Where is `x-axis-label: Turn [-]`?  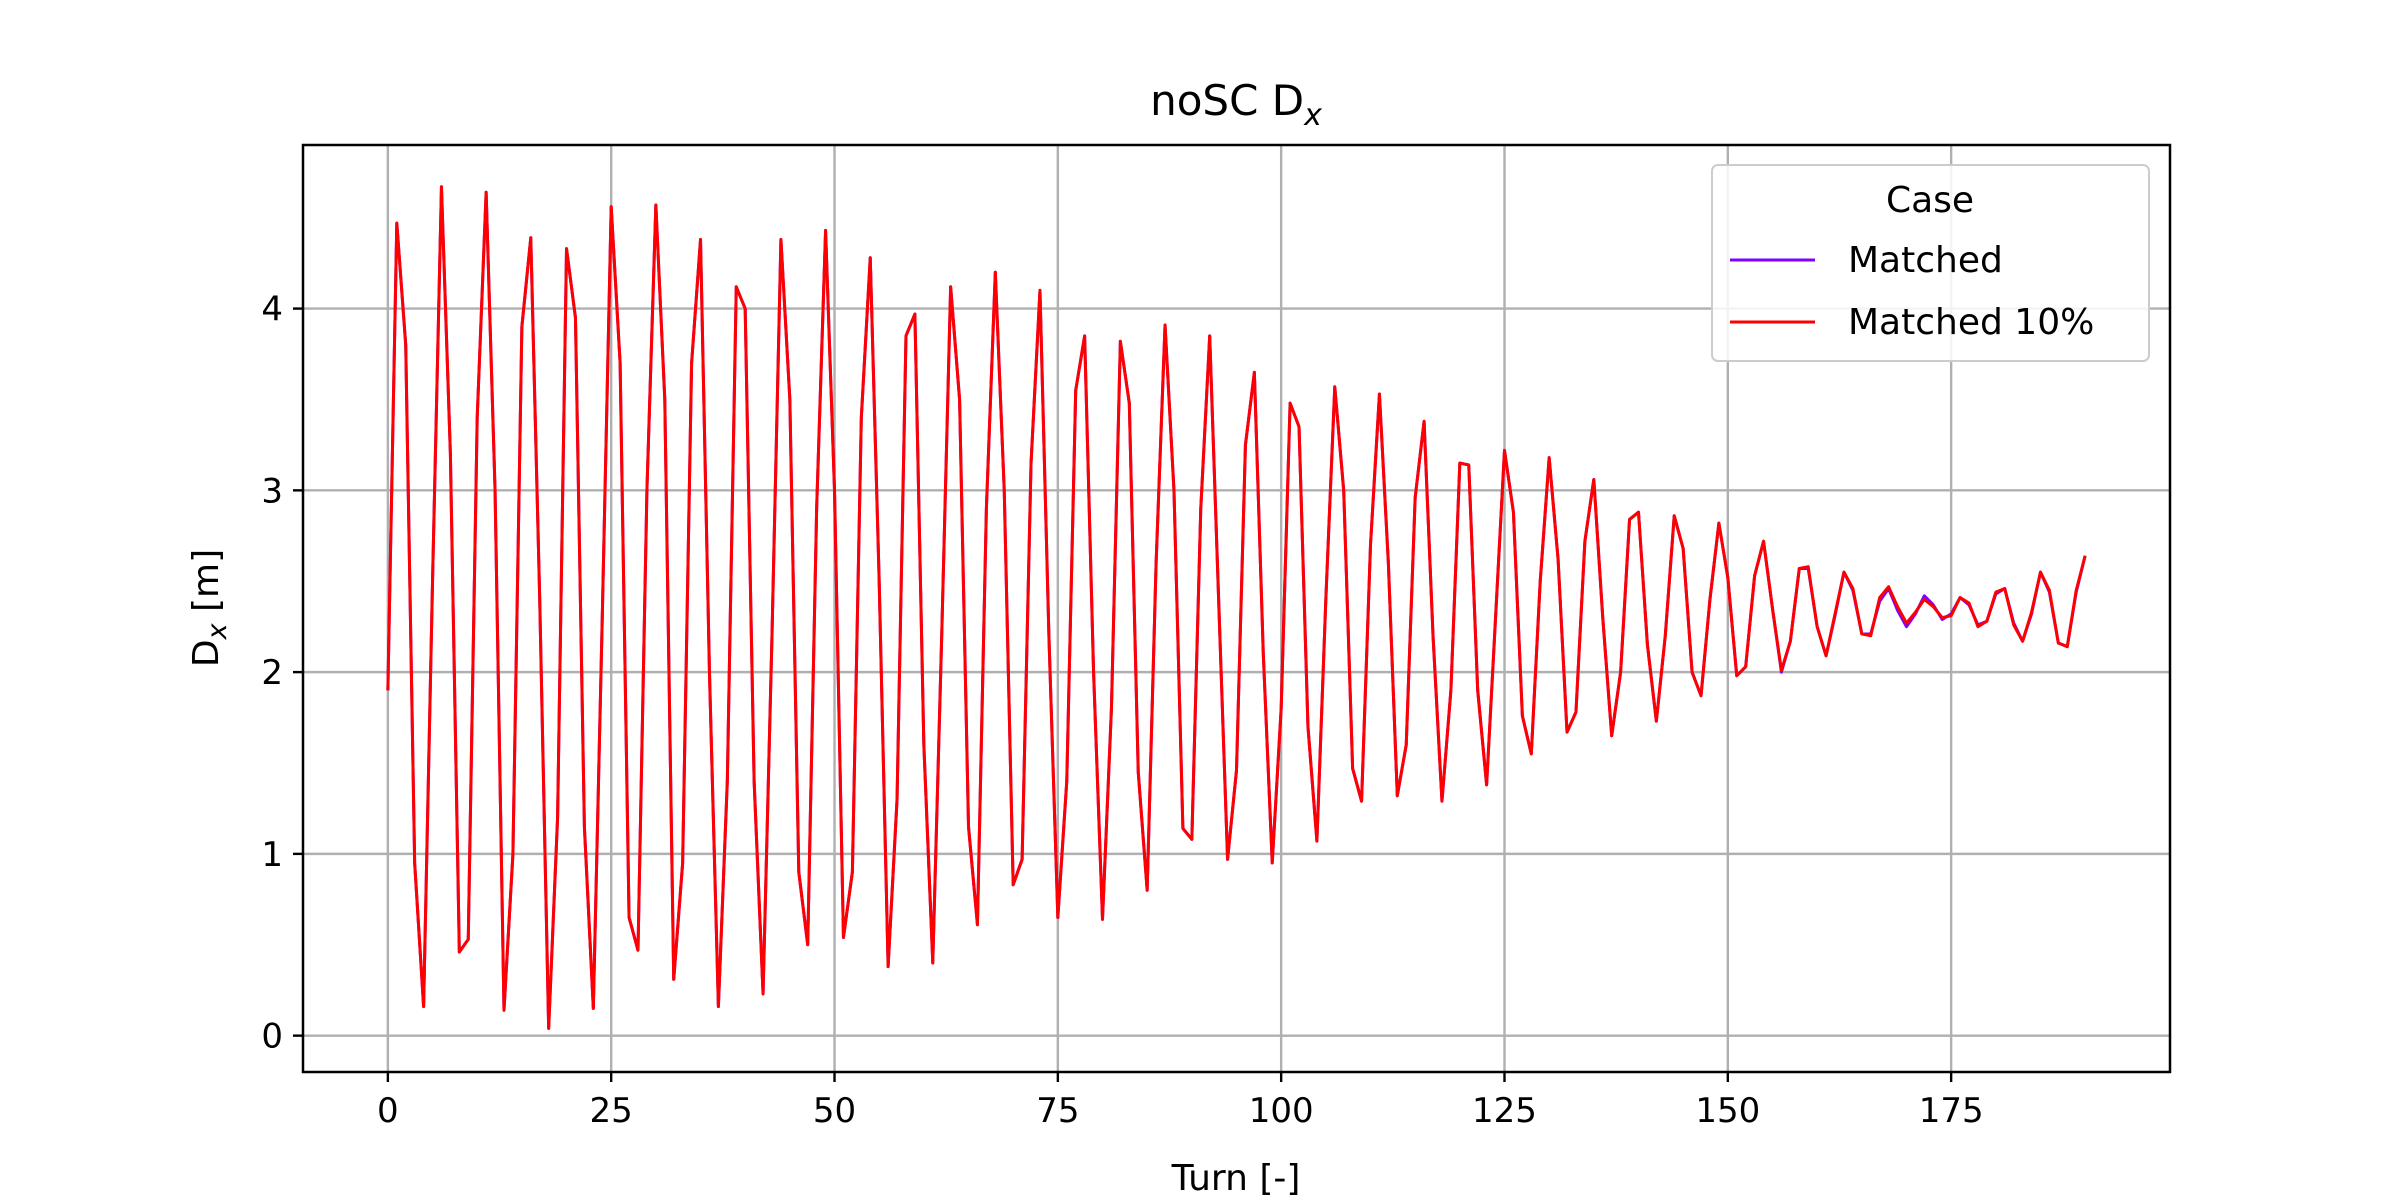
x-axis-label: Turn [-] is located at coordinates (1236, 1178).